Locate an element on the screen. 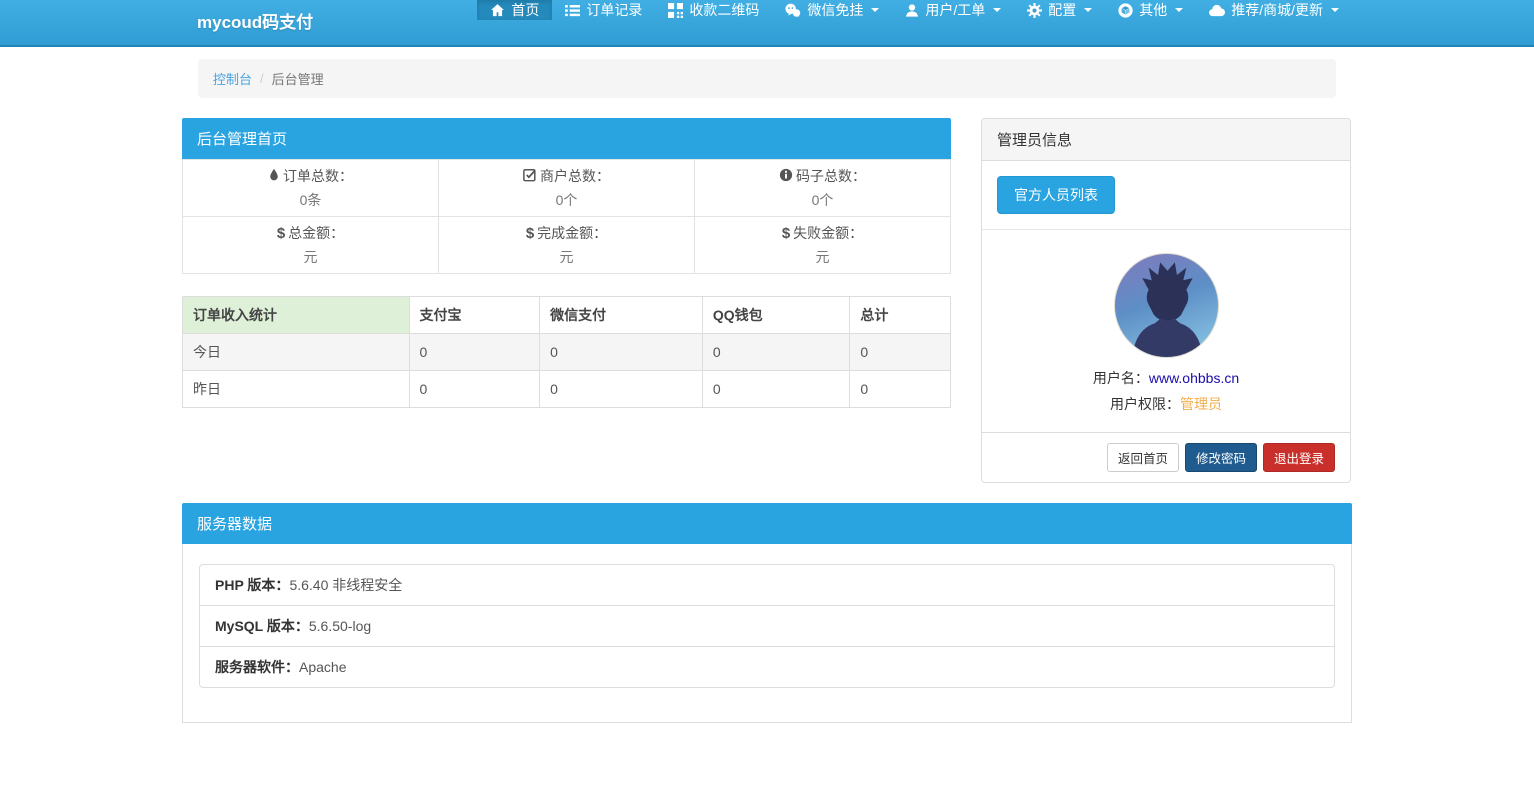 This screenshot has height=792, width=1534. stat-label: 总金额： is located at coordinates (316, 233).